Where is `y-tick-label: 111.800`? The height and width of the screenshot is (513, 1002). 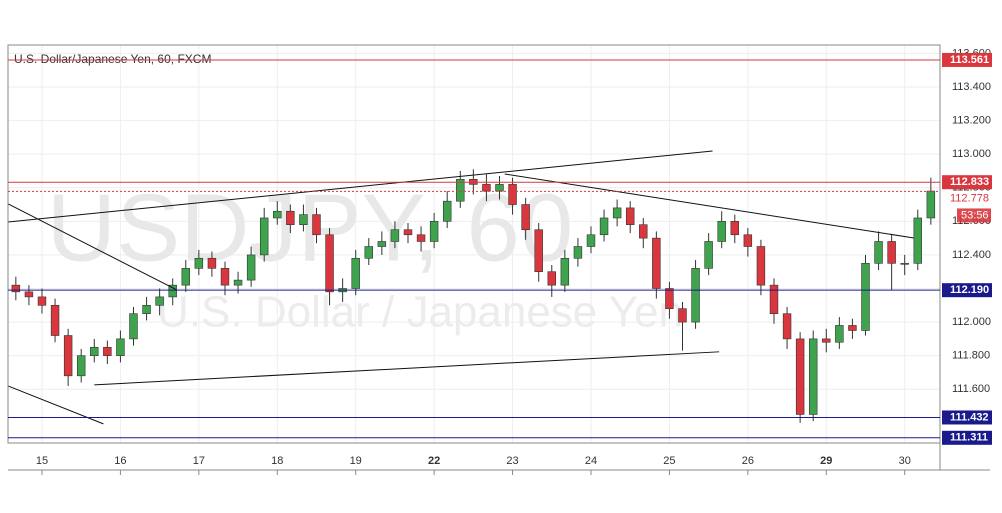 y-tick-label: 111.800 is located at coordinates (971, 356).